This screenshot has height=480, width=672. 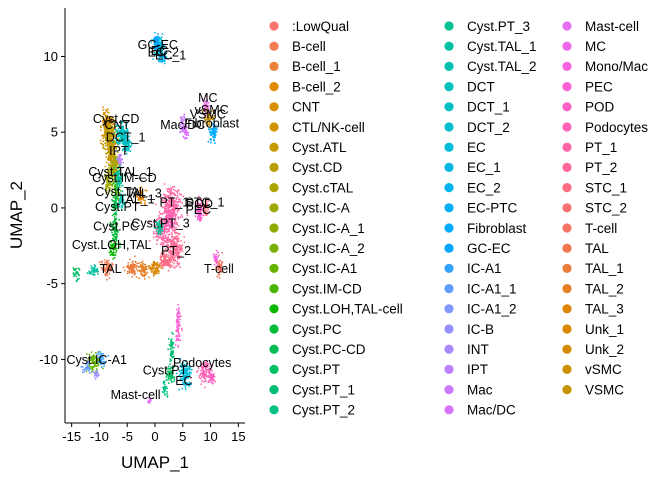 I want to click on legend-label: IC-A1_1, so click(x=492, y=288).